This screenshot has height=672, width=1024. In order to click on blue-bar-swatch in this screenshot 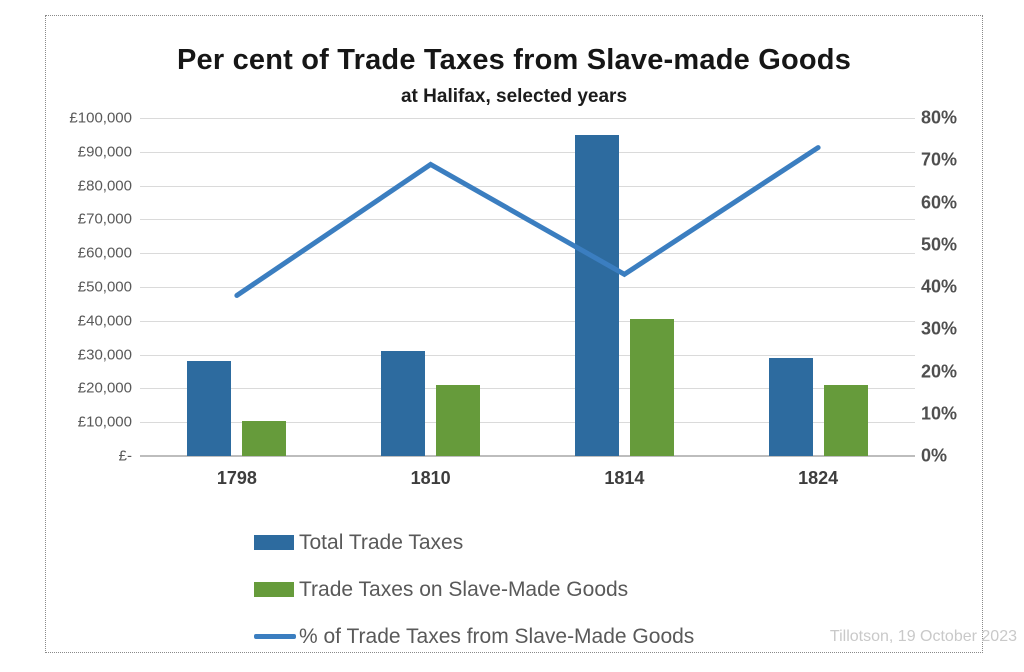, I will do `click(274, 542)`.